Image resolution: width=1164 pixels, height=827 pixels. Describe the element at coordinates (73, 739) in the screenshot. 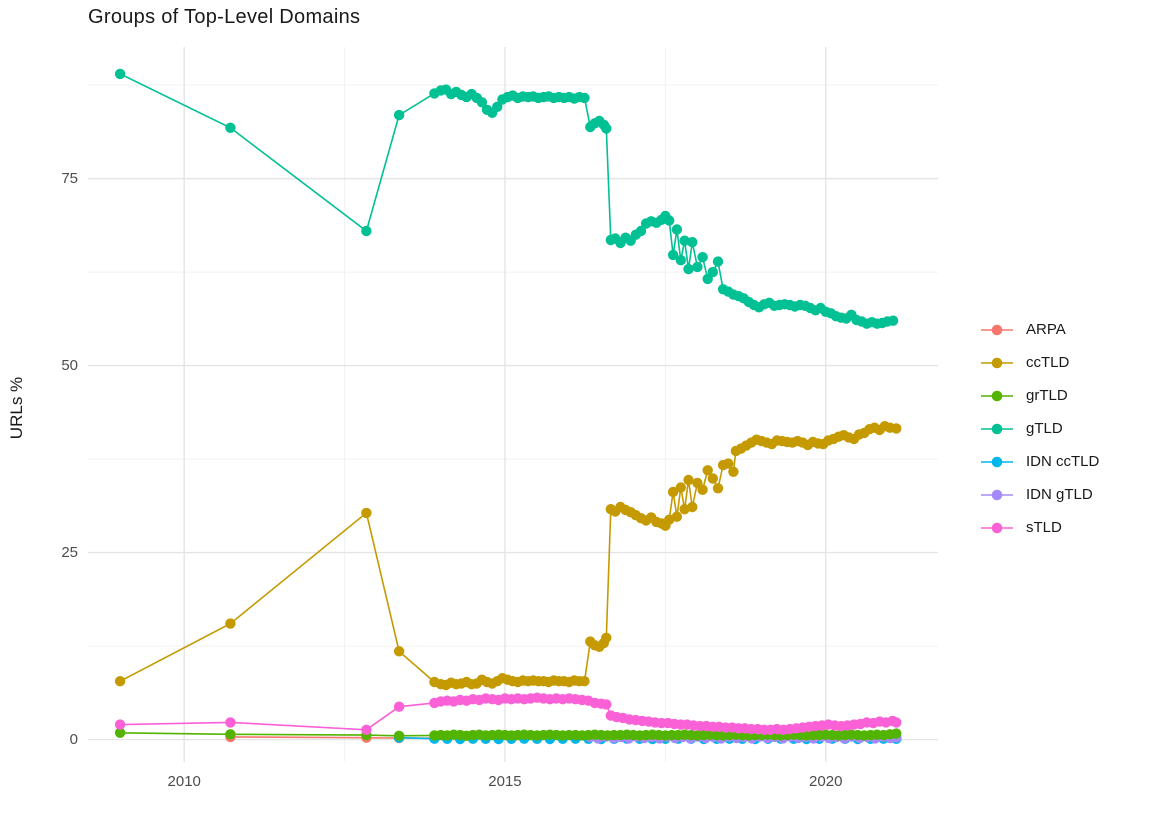

I see `y-tick-label: 0` at that location.